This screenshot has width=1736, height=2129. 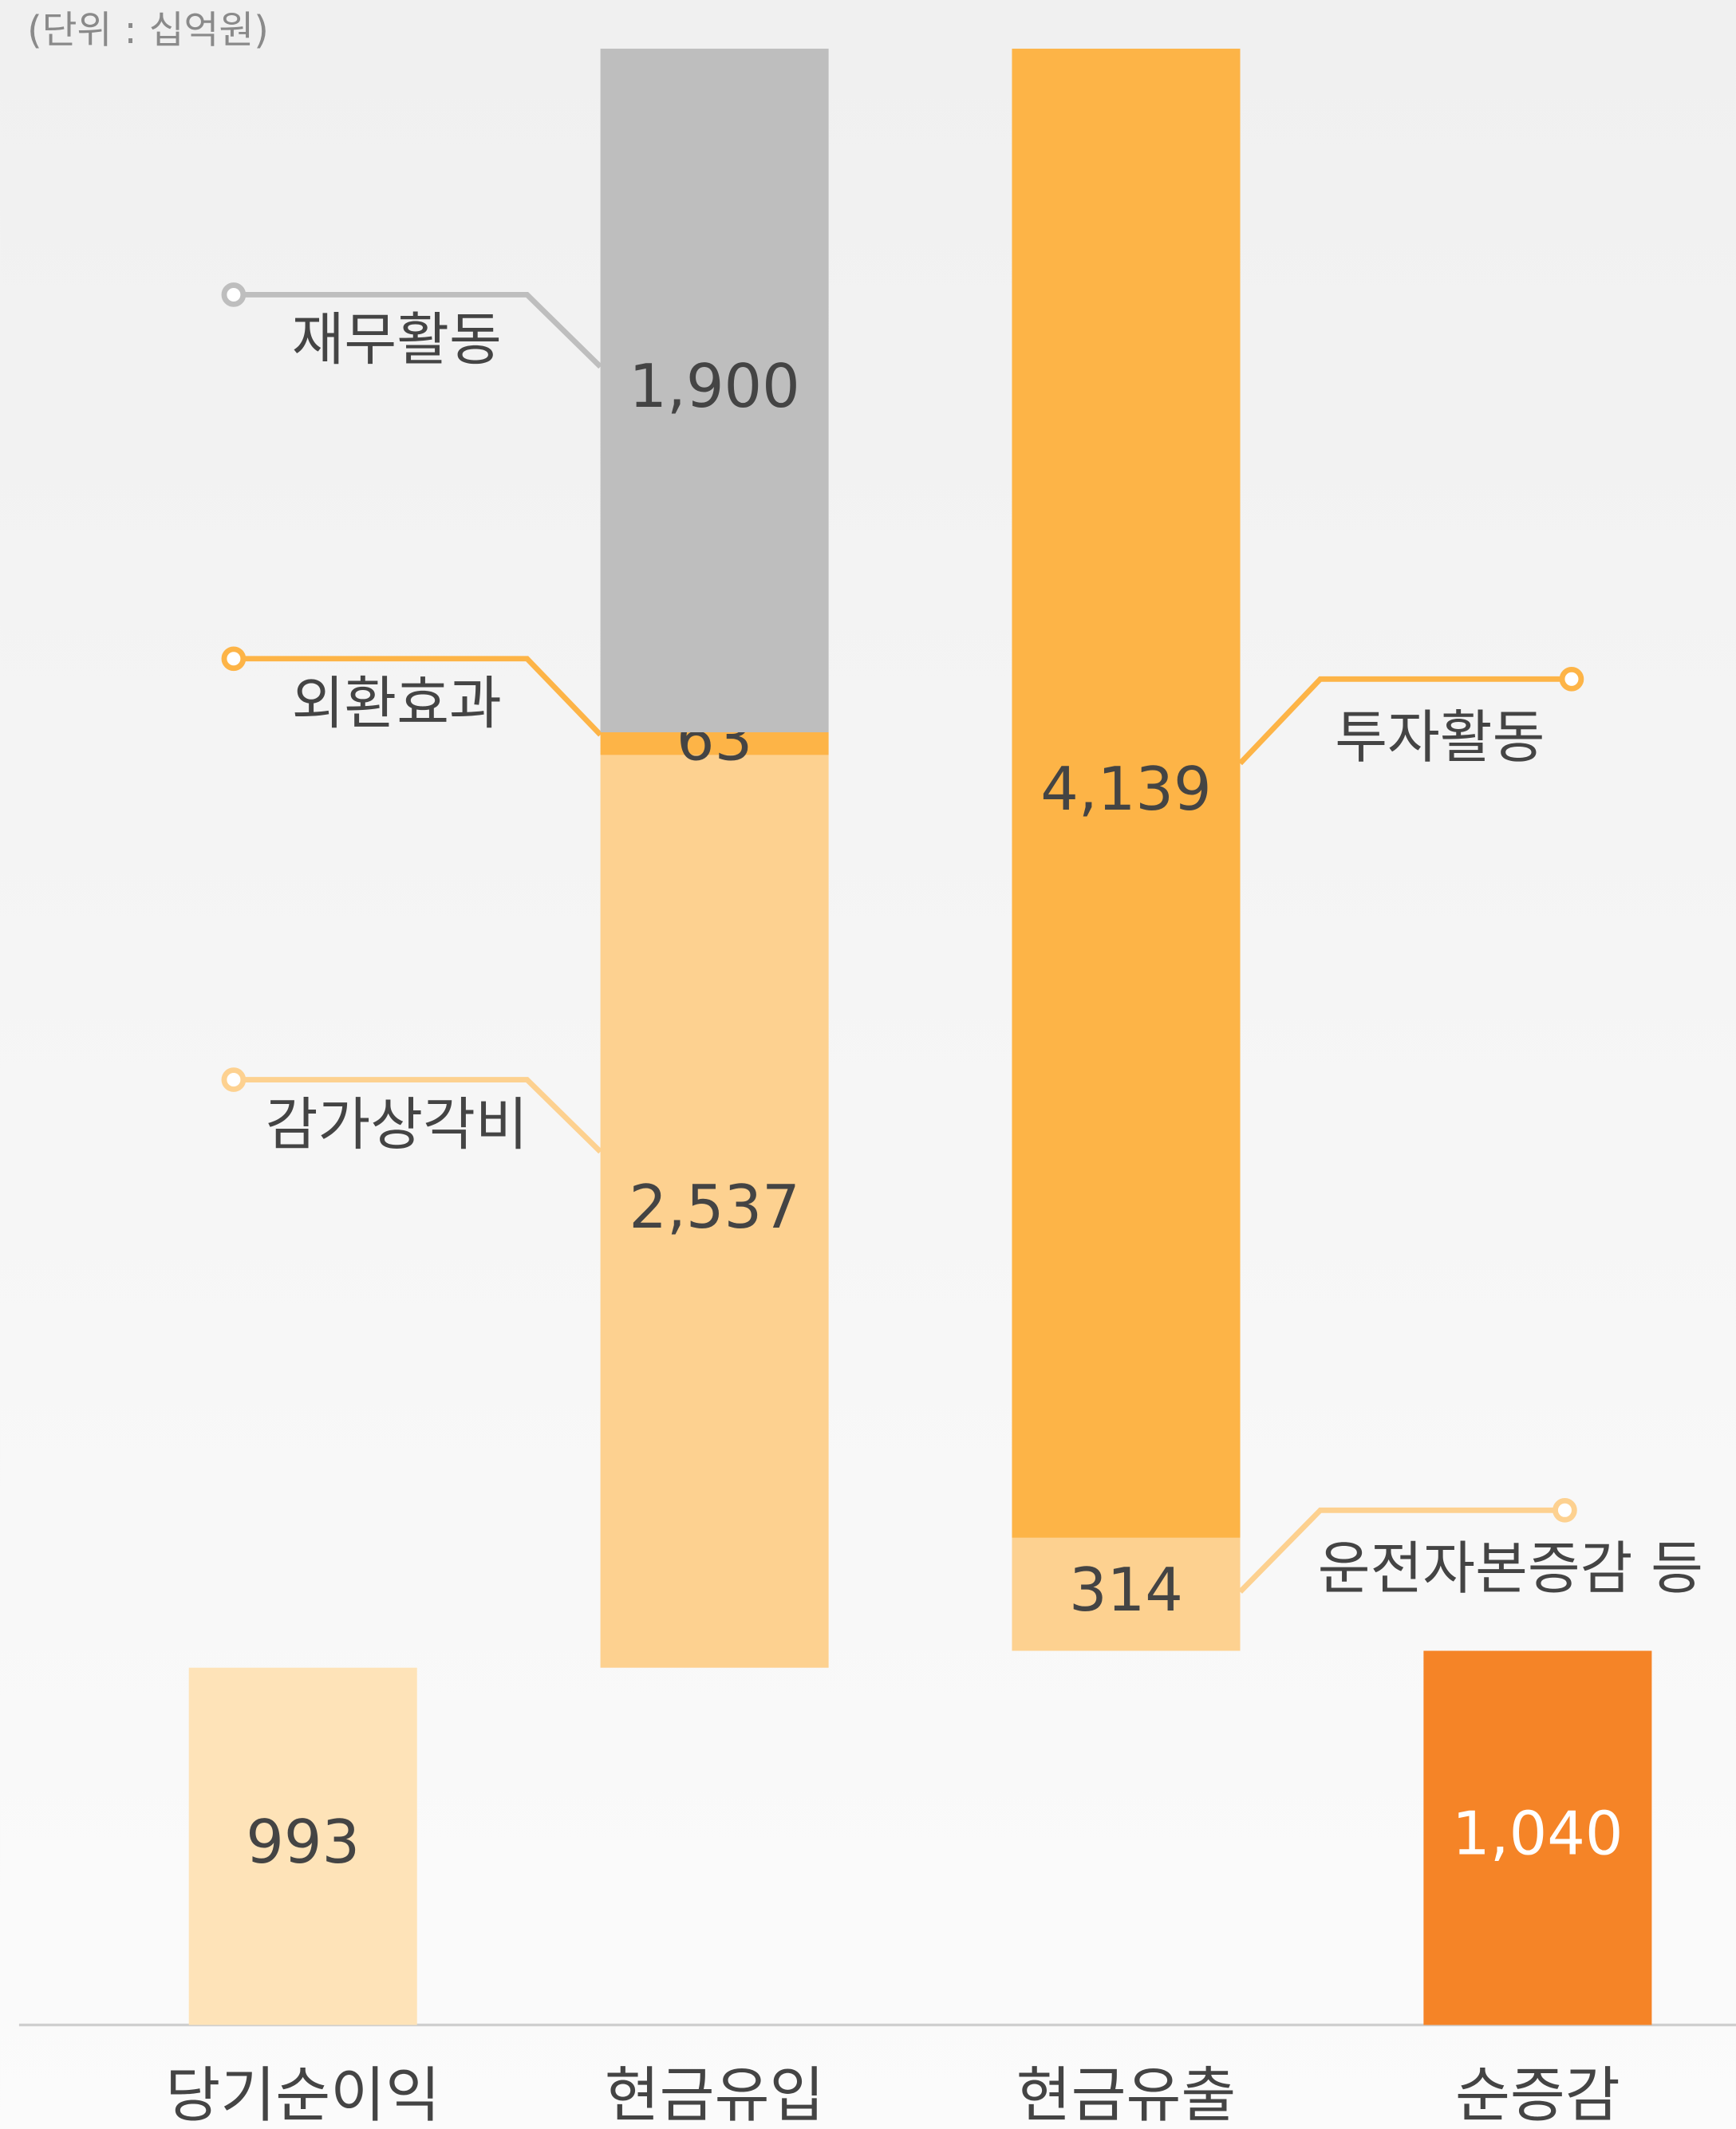 What do you see at coordinates (1126, 2094) in the screenshot?
I see `x-tick-label: 현금유출` at bounding box center [1126, 2094].